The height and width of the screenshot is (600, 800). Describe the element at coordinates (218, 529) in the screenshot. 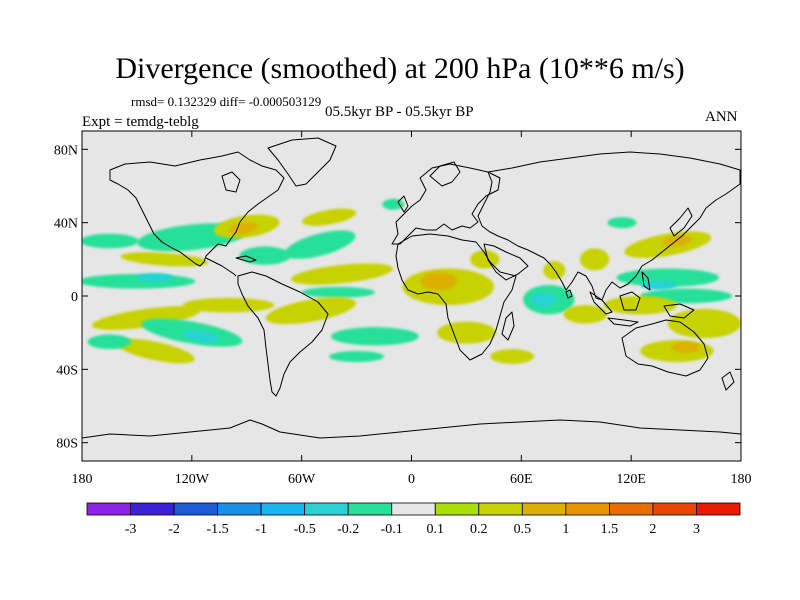

I see `colorbar-label: -1.5` at that location.